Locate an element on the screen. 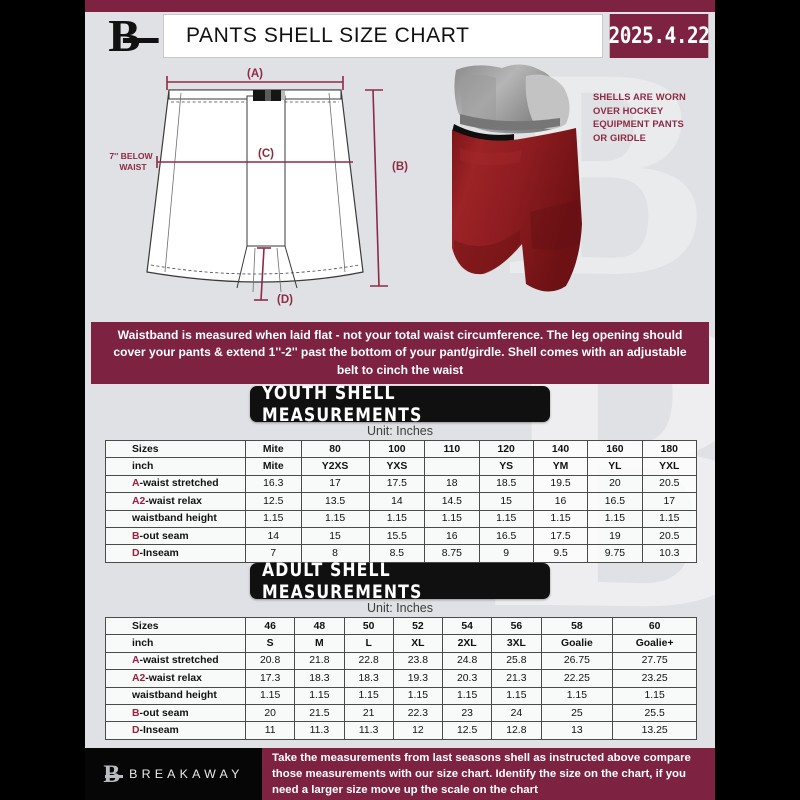  table-cell: 12 is located at coordinates (418, 730).